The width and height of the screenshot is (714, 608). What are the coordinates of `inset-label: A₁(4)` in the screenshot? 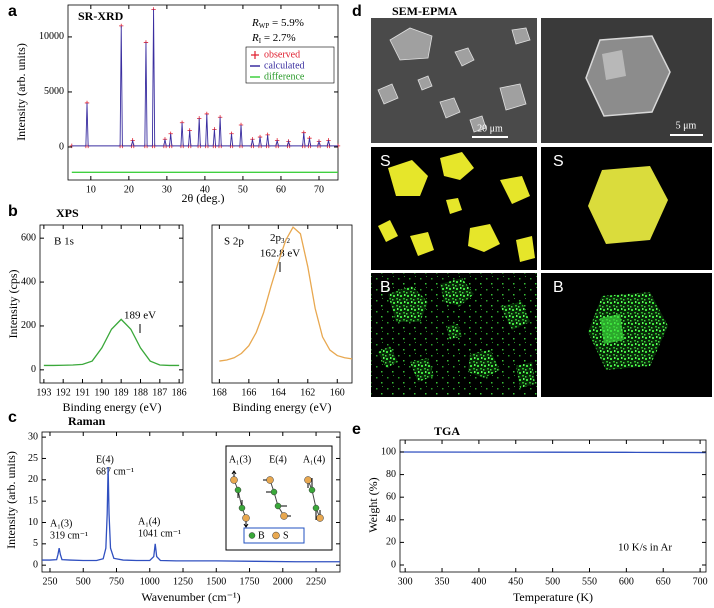 It's located at (314, 459).